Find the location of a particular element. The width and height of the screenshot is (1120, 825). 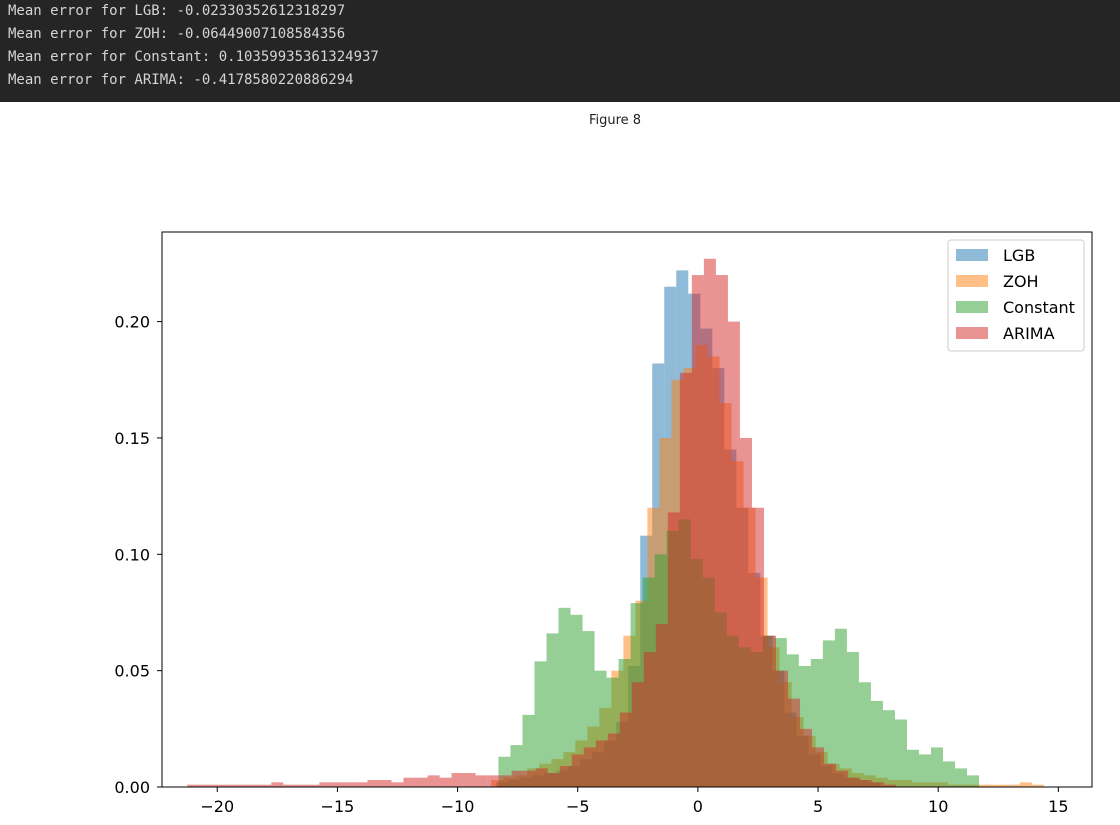

console-line-lgb: Mean error for LGB: -0.02330352612318297 is located at coordinates (177, 11).